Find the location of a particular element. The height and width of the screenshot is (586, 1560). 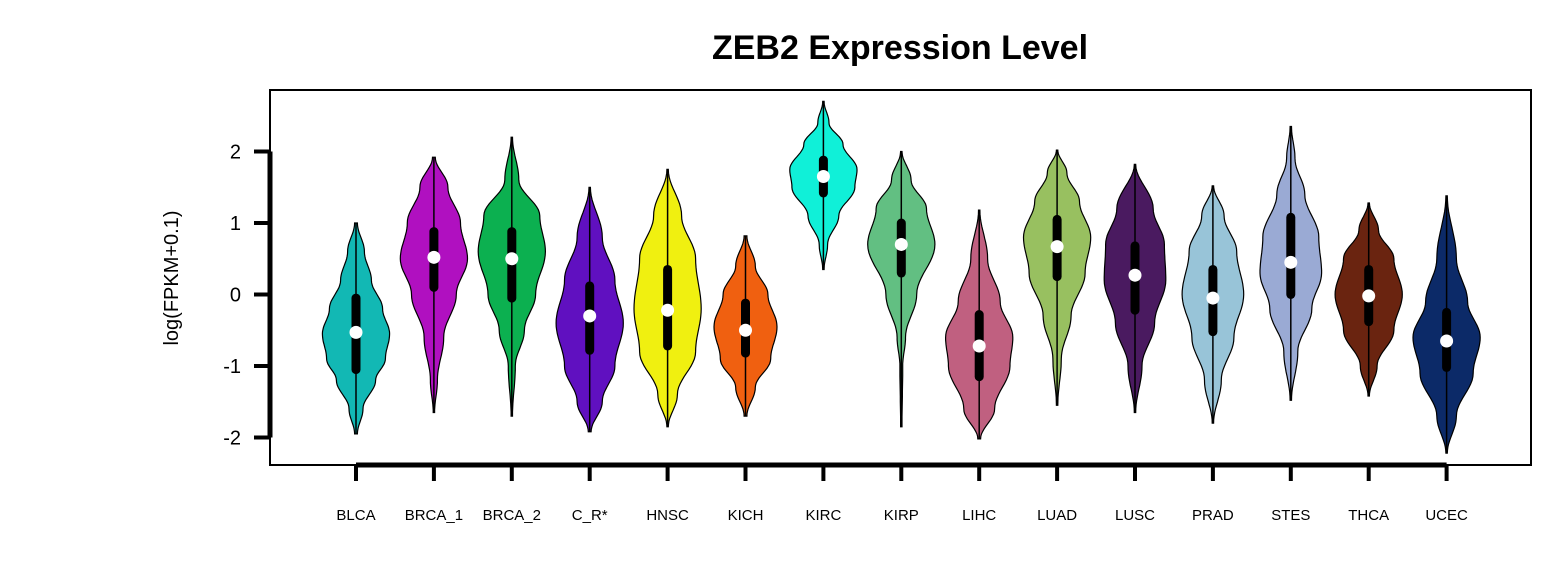

violin-lihc is located at coordinates (979, 324).